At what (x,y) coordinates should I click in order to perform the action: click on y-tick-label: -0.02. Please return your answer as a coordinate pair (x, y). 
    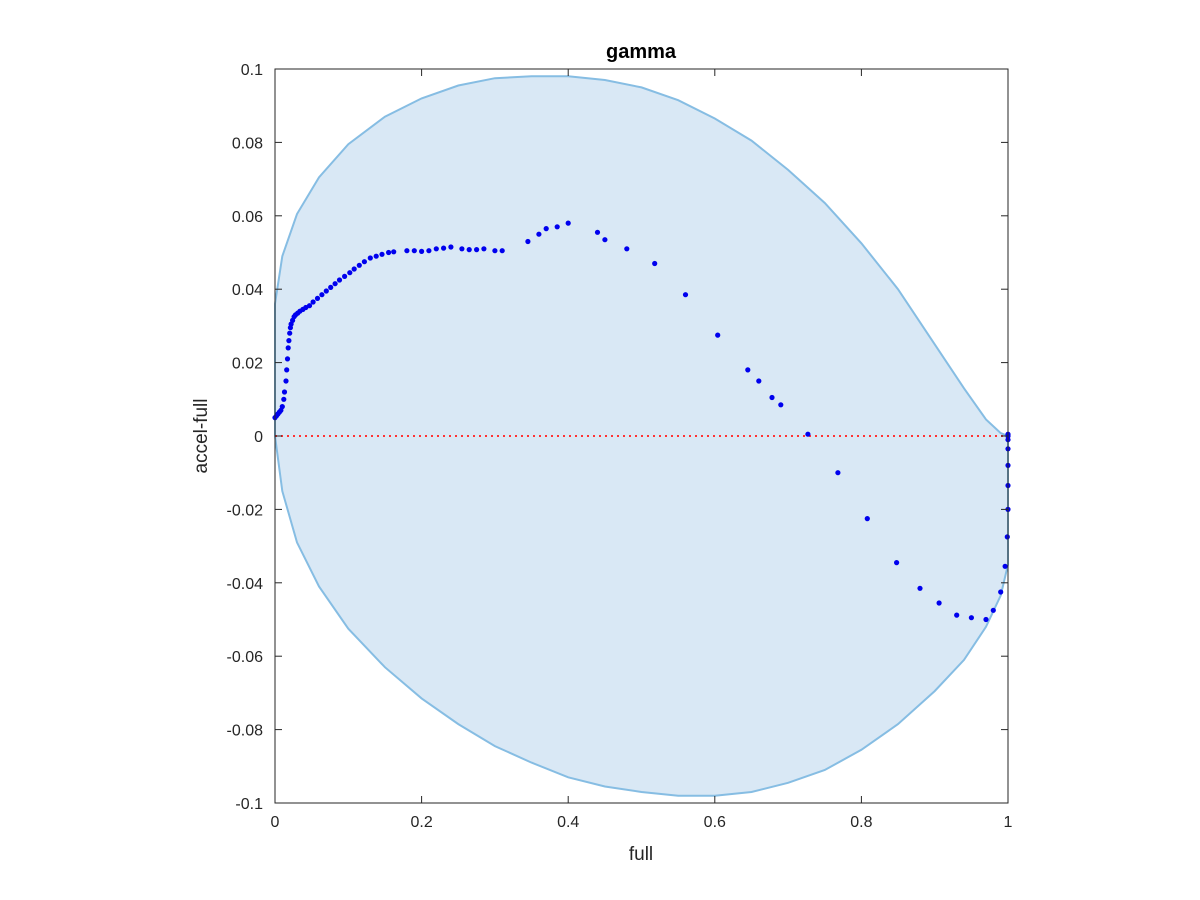
    Looking at the image, I should click on (245, 510).